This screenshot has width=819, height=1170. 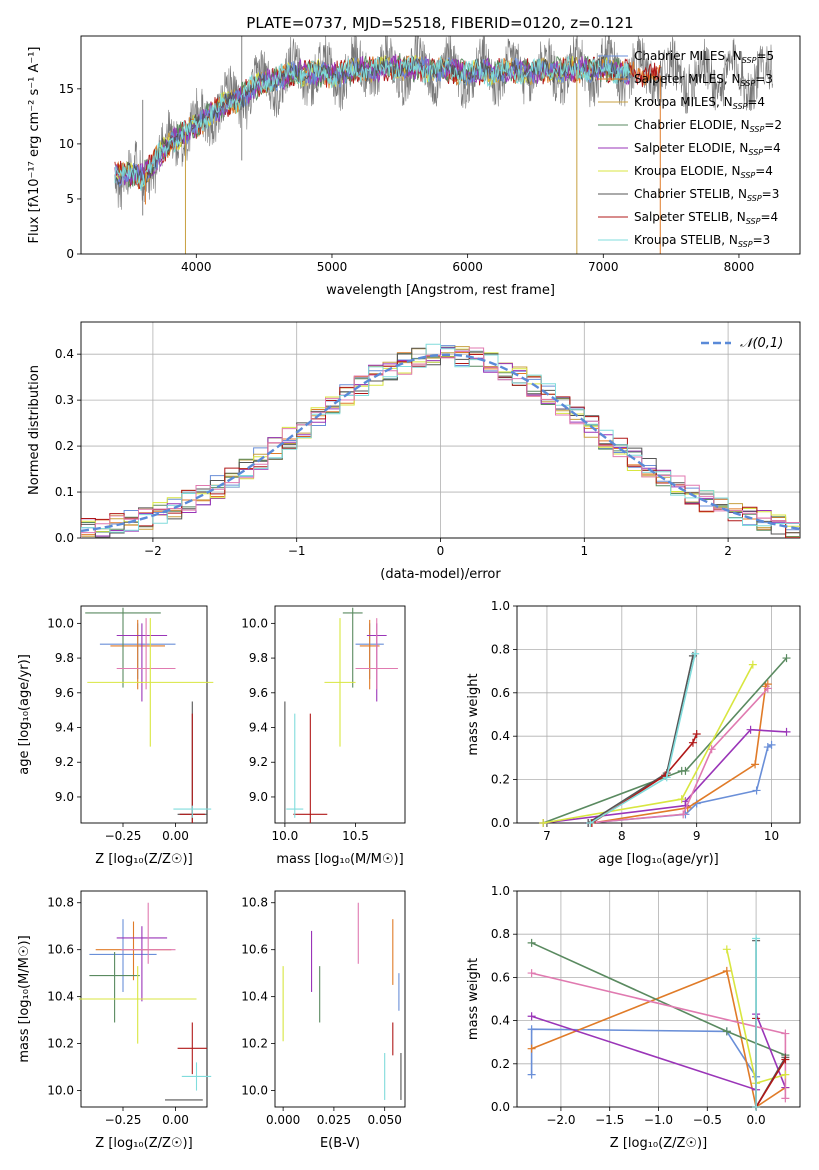 What do you see at coordinates (560, 1120) in the screenshot?
I see `x-tick-label: −2.0` at bounding box center [560, 1120].